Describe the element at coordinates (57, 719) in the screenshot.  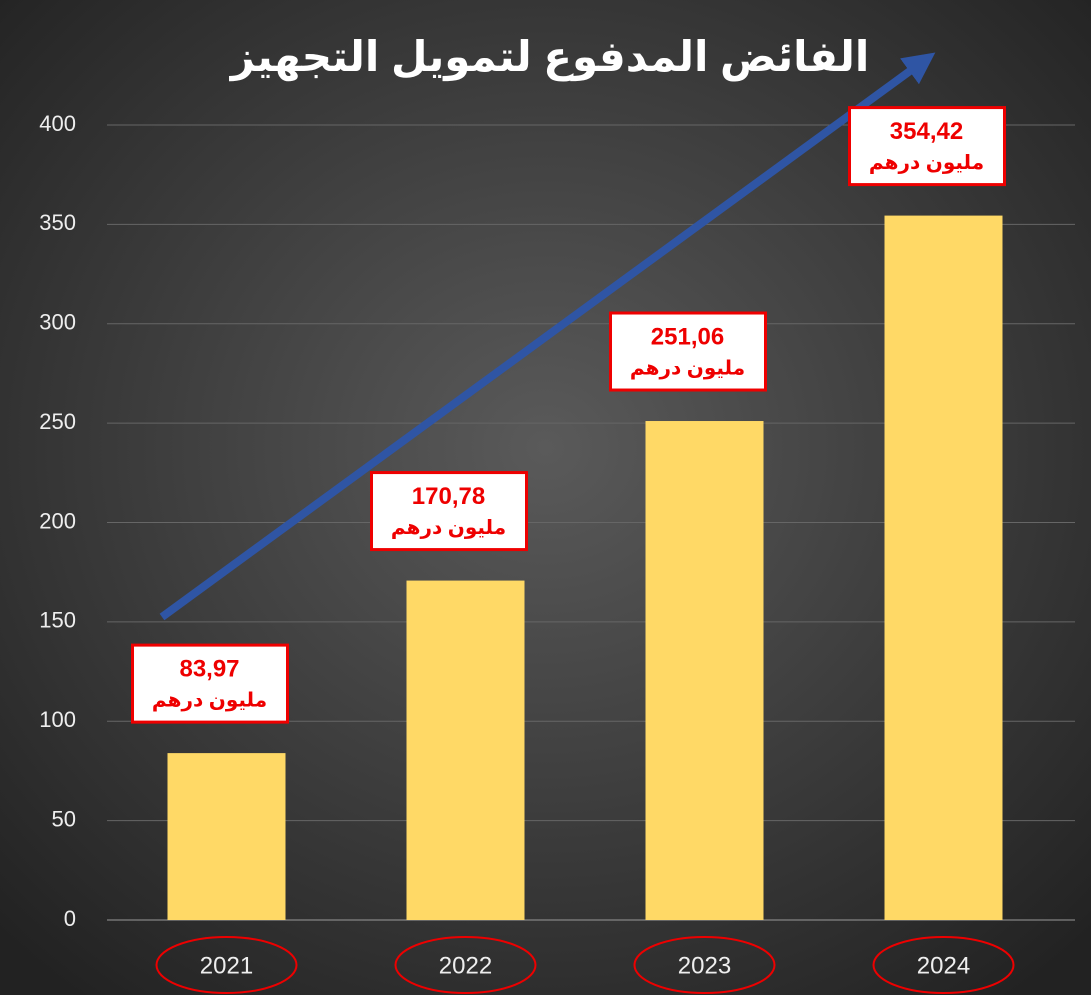
I see `y-tick-label: 100` at that location.